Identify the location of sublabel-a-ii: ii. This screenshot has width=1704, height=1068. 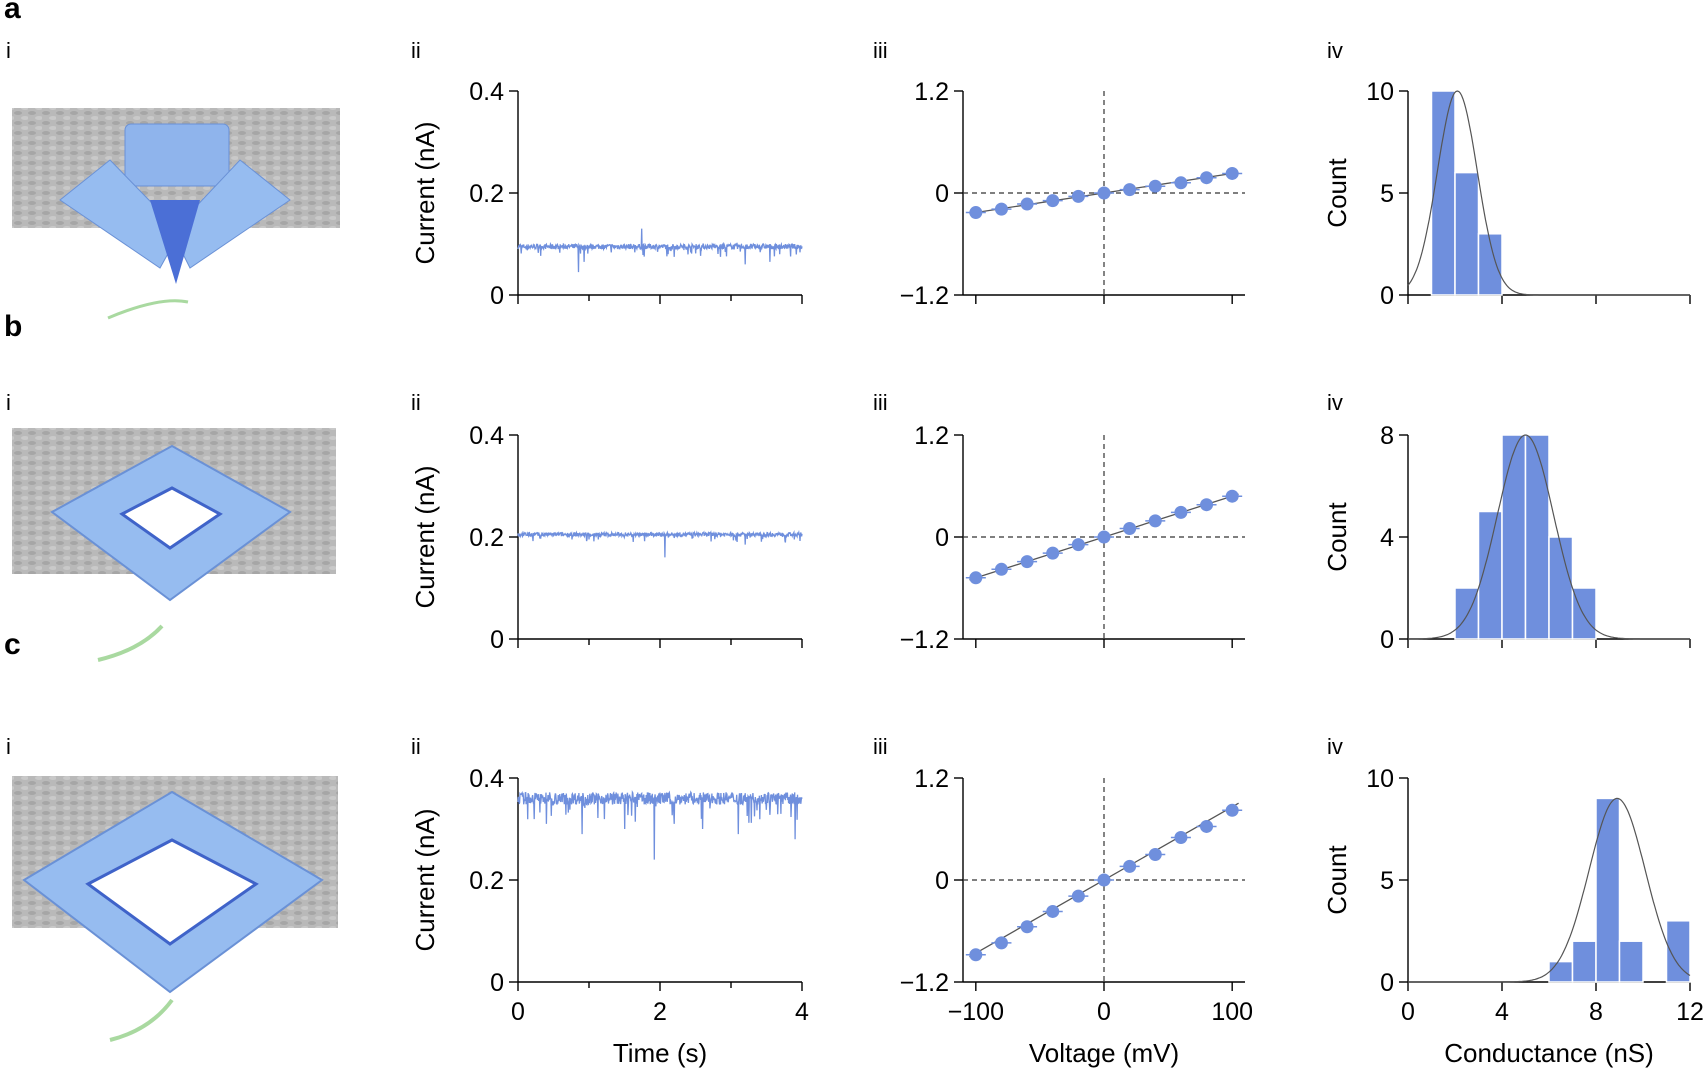
(416, 50).